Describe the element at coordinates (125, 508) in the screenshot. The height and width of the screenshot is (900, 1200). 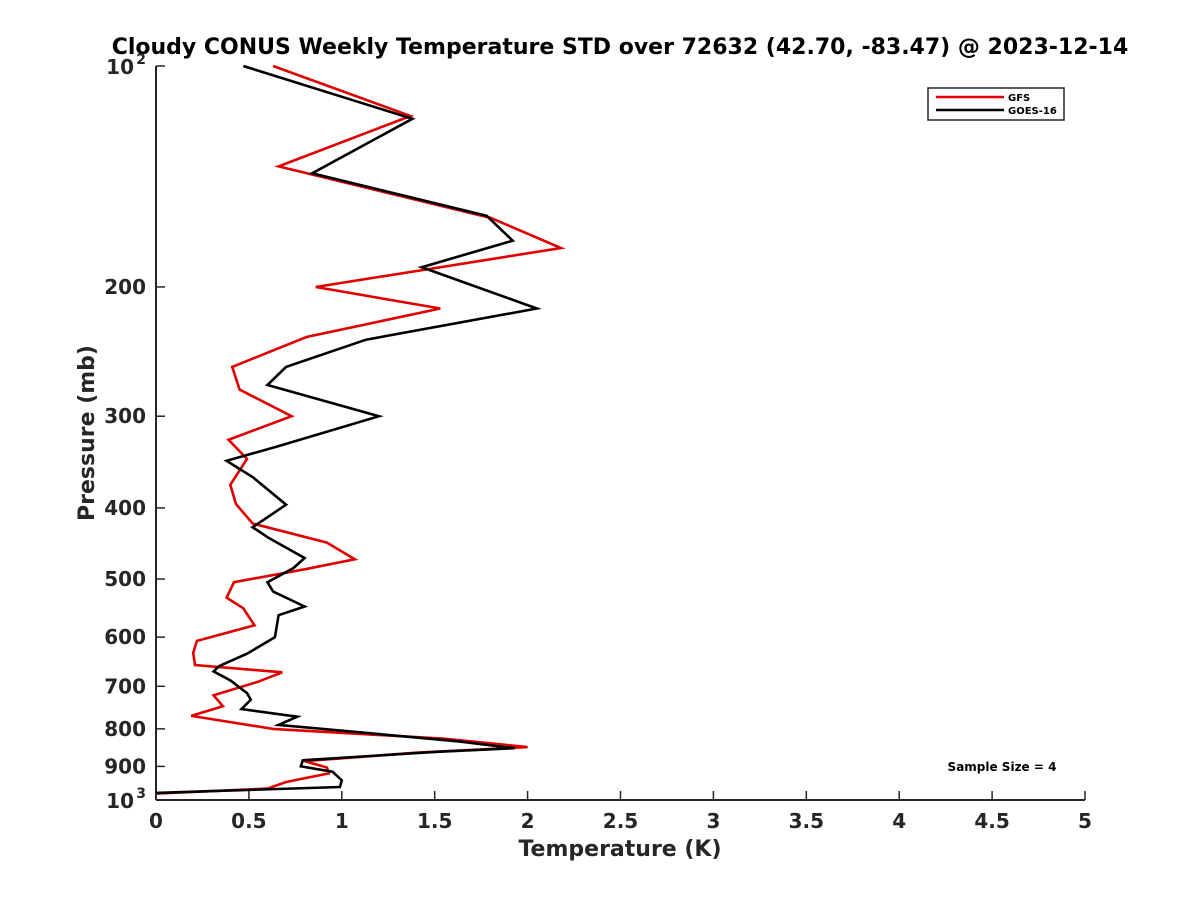
I see `y-tick-label: 400` at that location.